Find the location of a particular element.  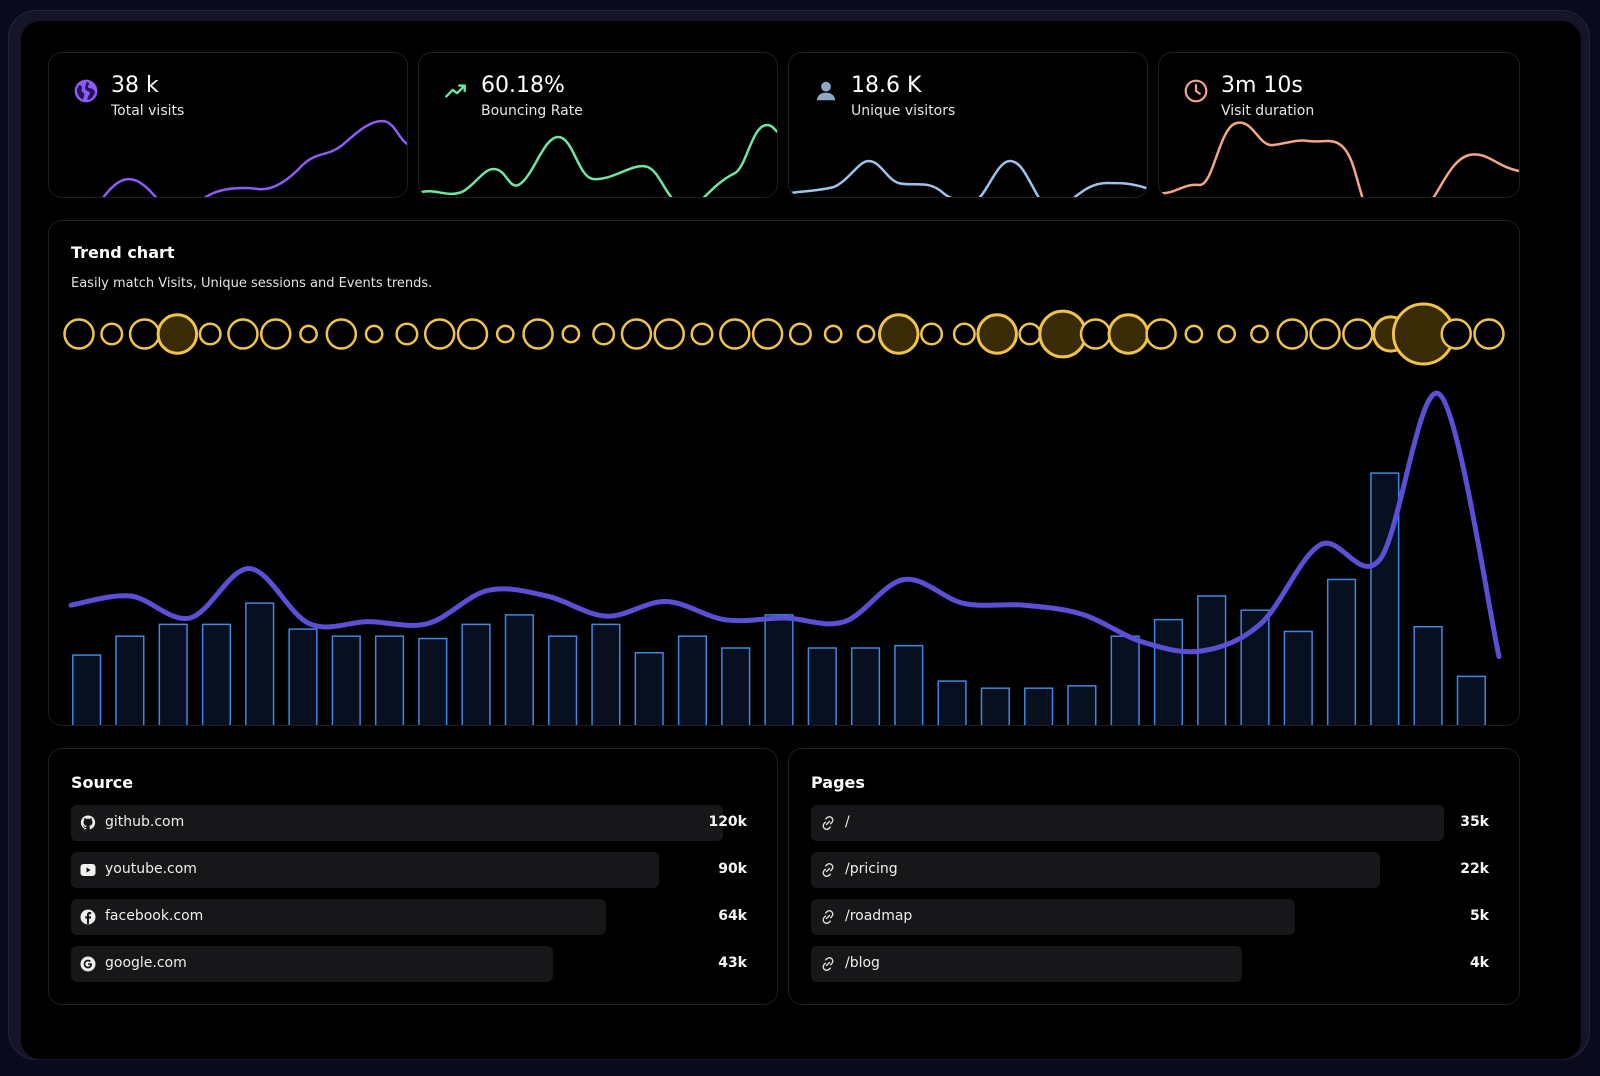

stat-card-bouncing-rate: 60.18% Bouncing Rate is located at coordinates (598, 125).